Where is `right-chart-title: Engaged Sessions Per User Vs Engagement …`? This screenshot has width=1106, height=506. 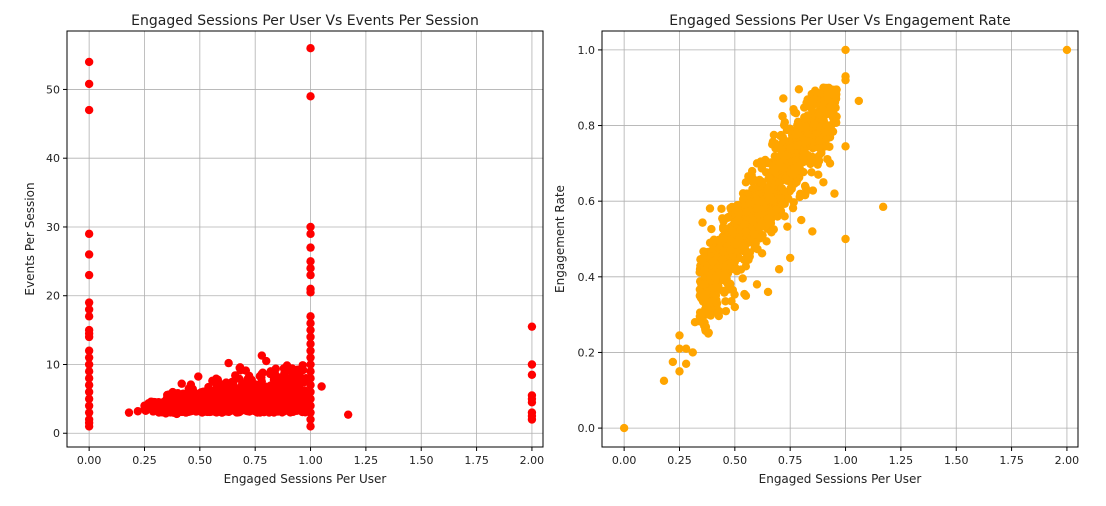
right-chart-title: Engaged Sessions Per User Vs Engagement … is located at coordinates (839, 21).